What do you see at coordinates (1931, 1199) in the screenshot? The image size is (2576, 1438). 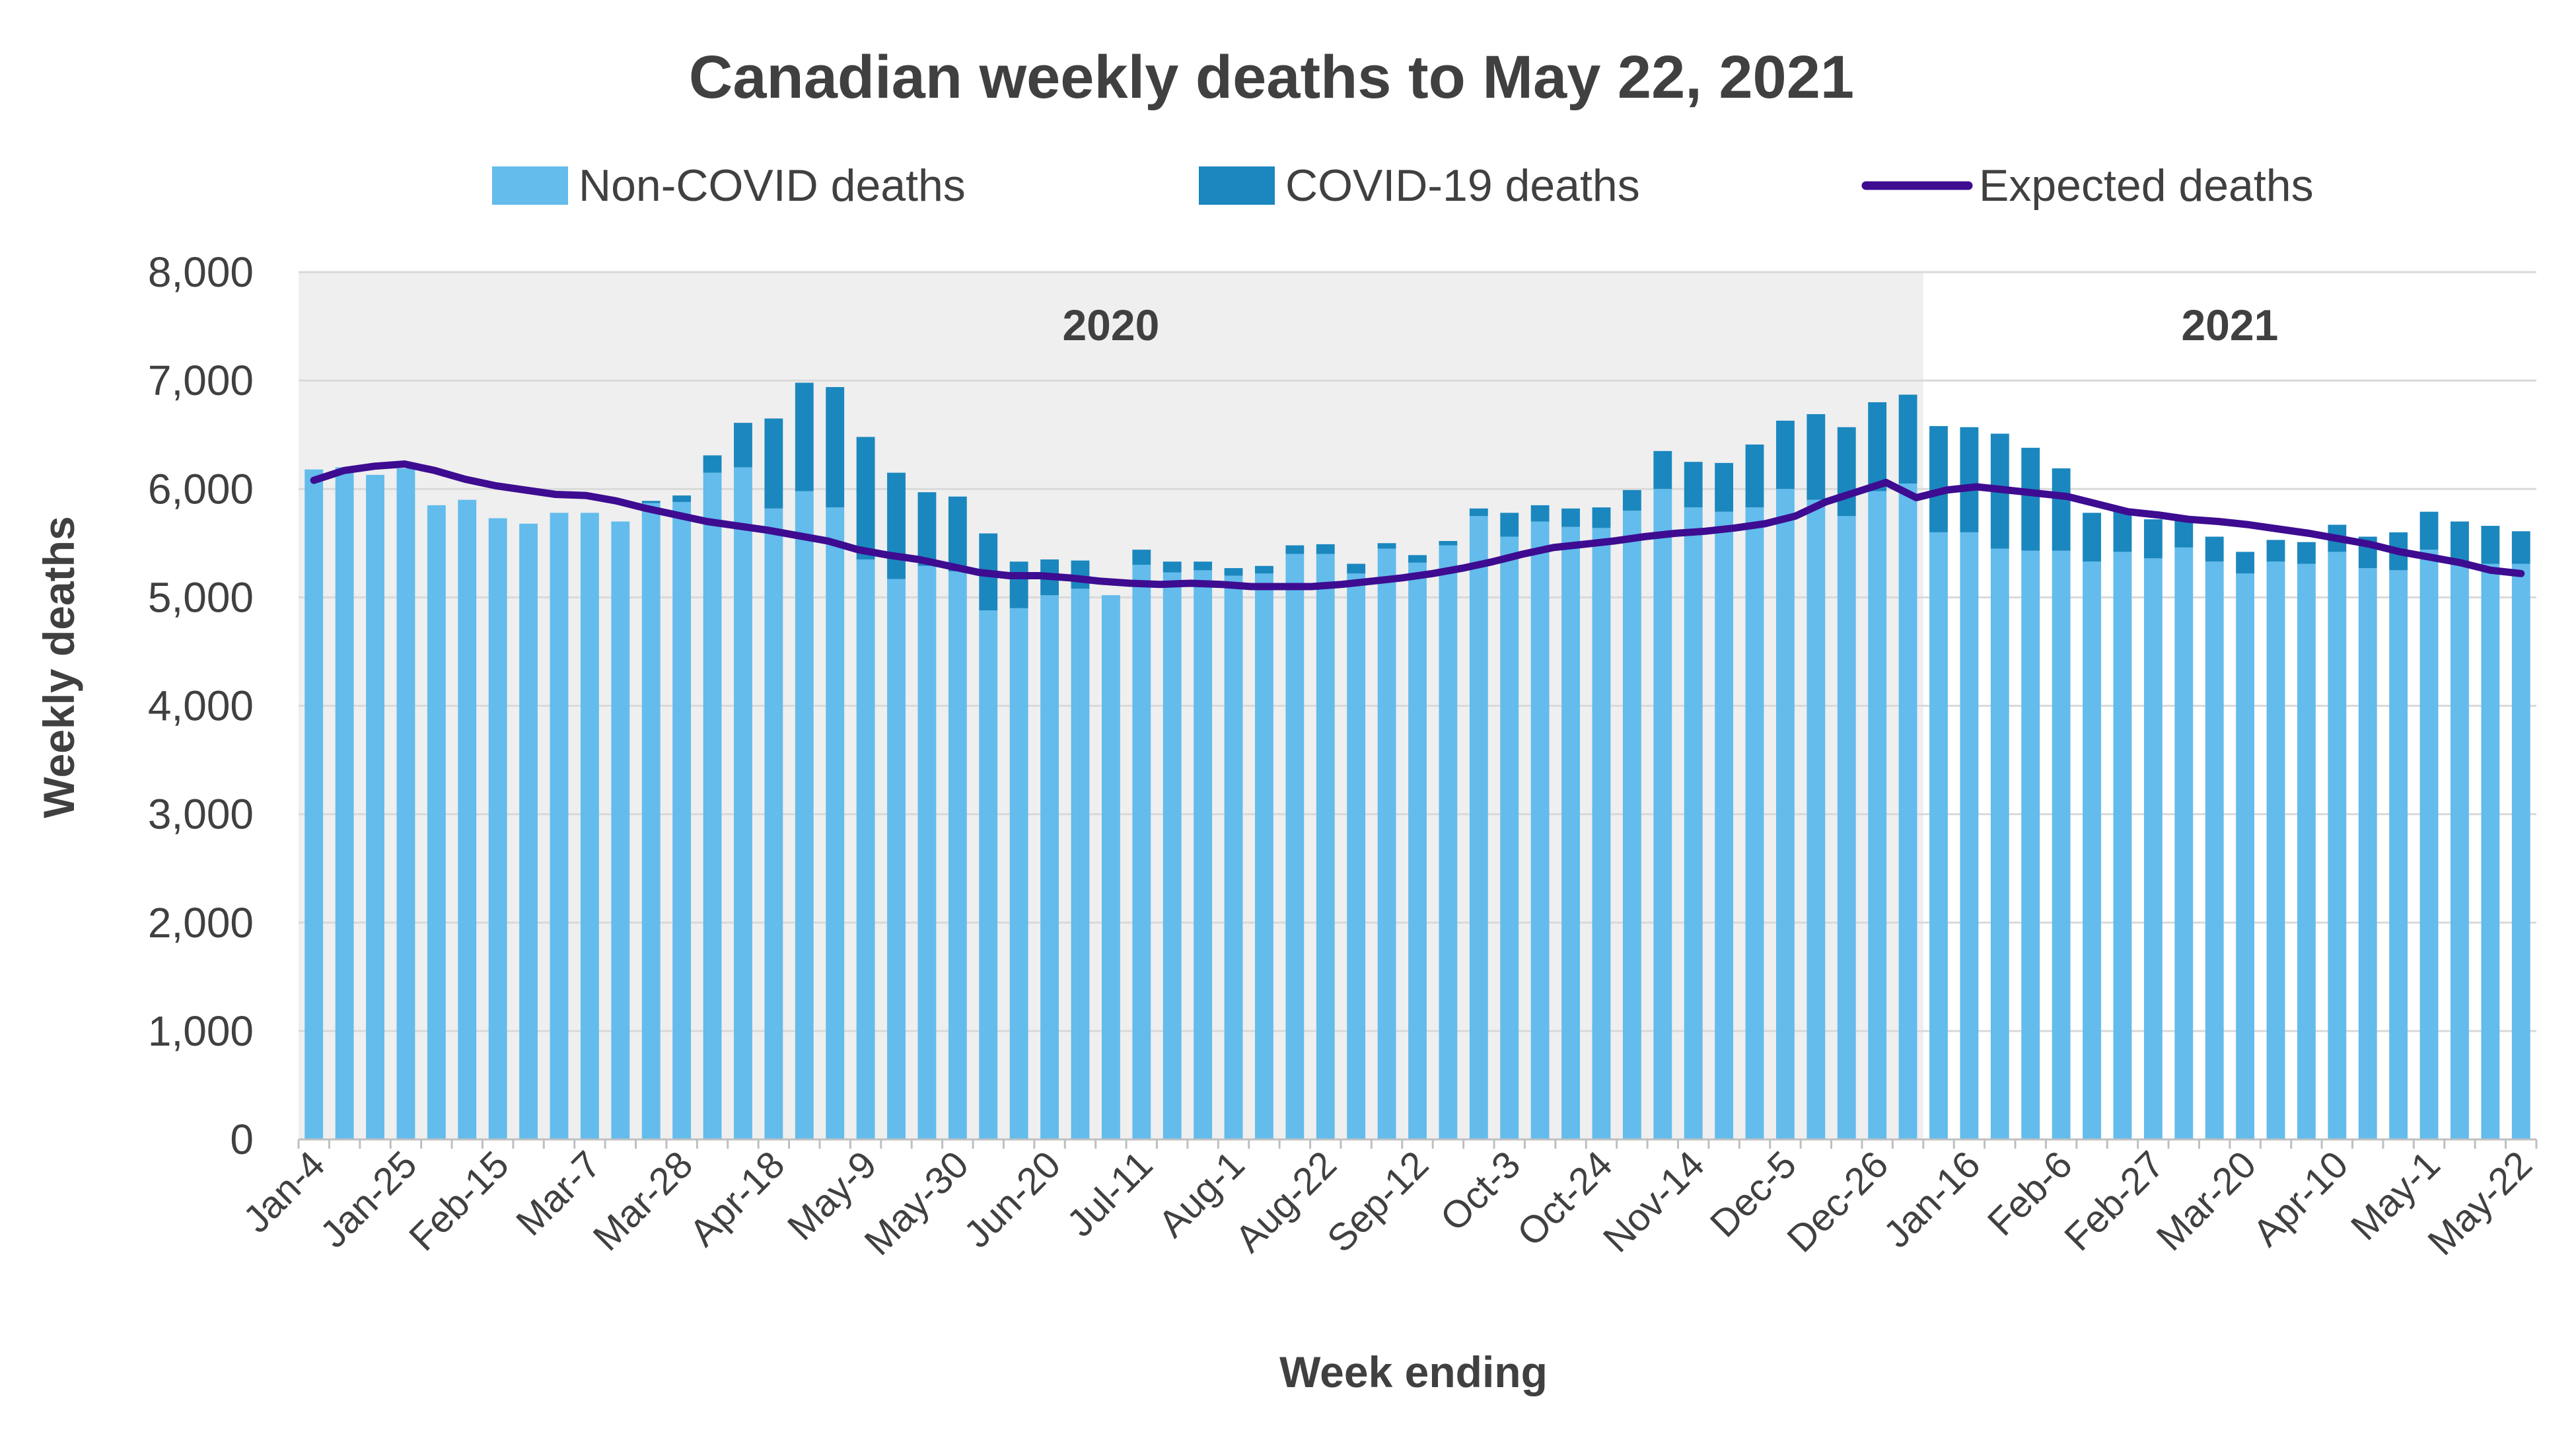 I see `x-tick-label-Jan-16: Jan-16` at bounding box center [1931, 1199].